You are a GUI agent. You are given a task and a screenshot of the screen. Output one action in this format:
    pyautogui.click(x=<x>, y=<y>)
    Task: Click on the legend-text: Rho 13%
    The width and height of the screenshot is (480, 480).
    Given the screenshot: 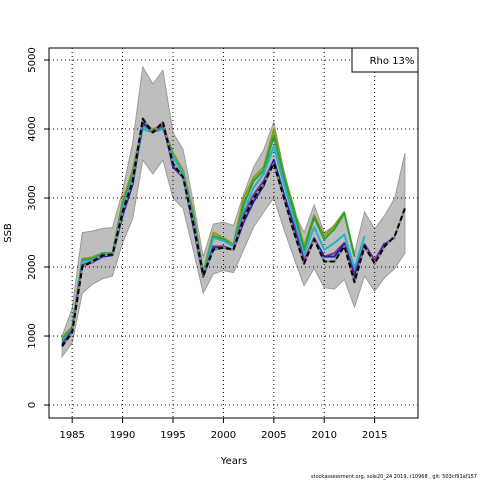 What is the action you would take?
    pyautogui.click(x=392, y=61)
    